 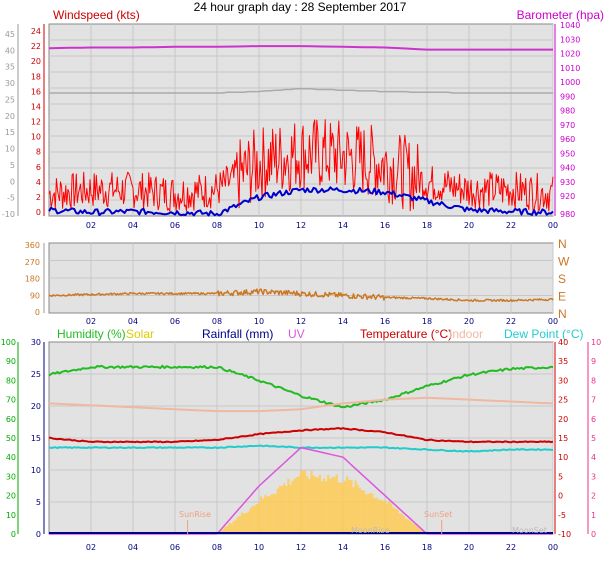 What do you see at coordinates (8, 214) in the screenshot?
I see `wind-grey-tick--10: -10` at bounding box center [8, 214].